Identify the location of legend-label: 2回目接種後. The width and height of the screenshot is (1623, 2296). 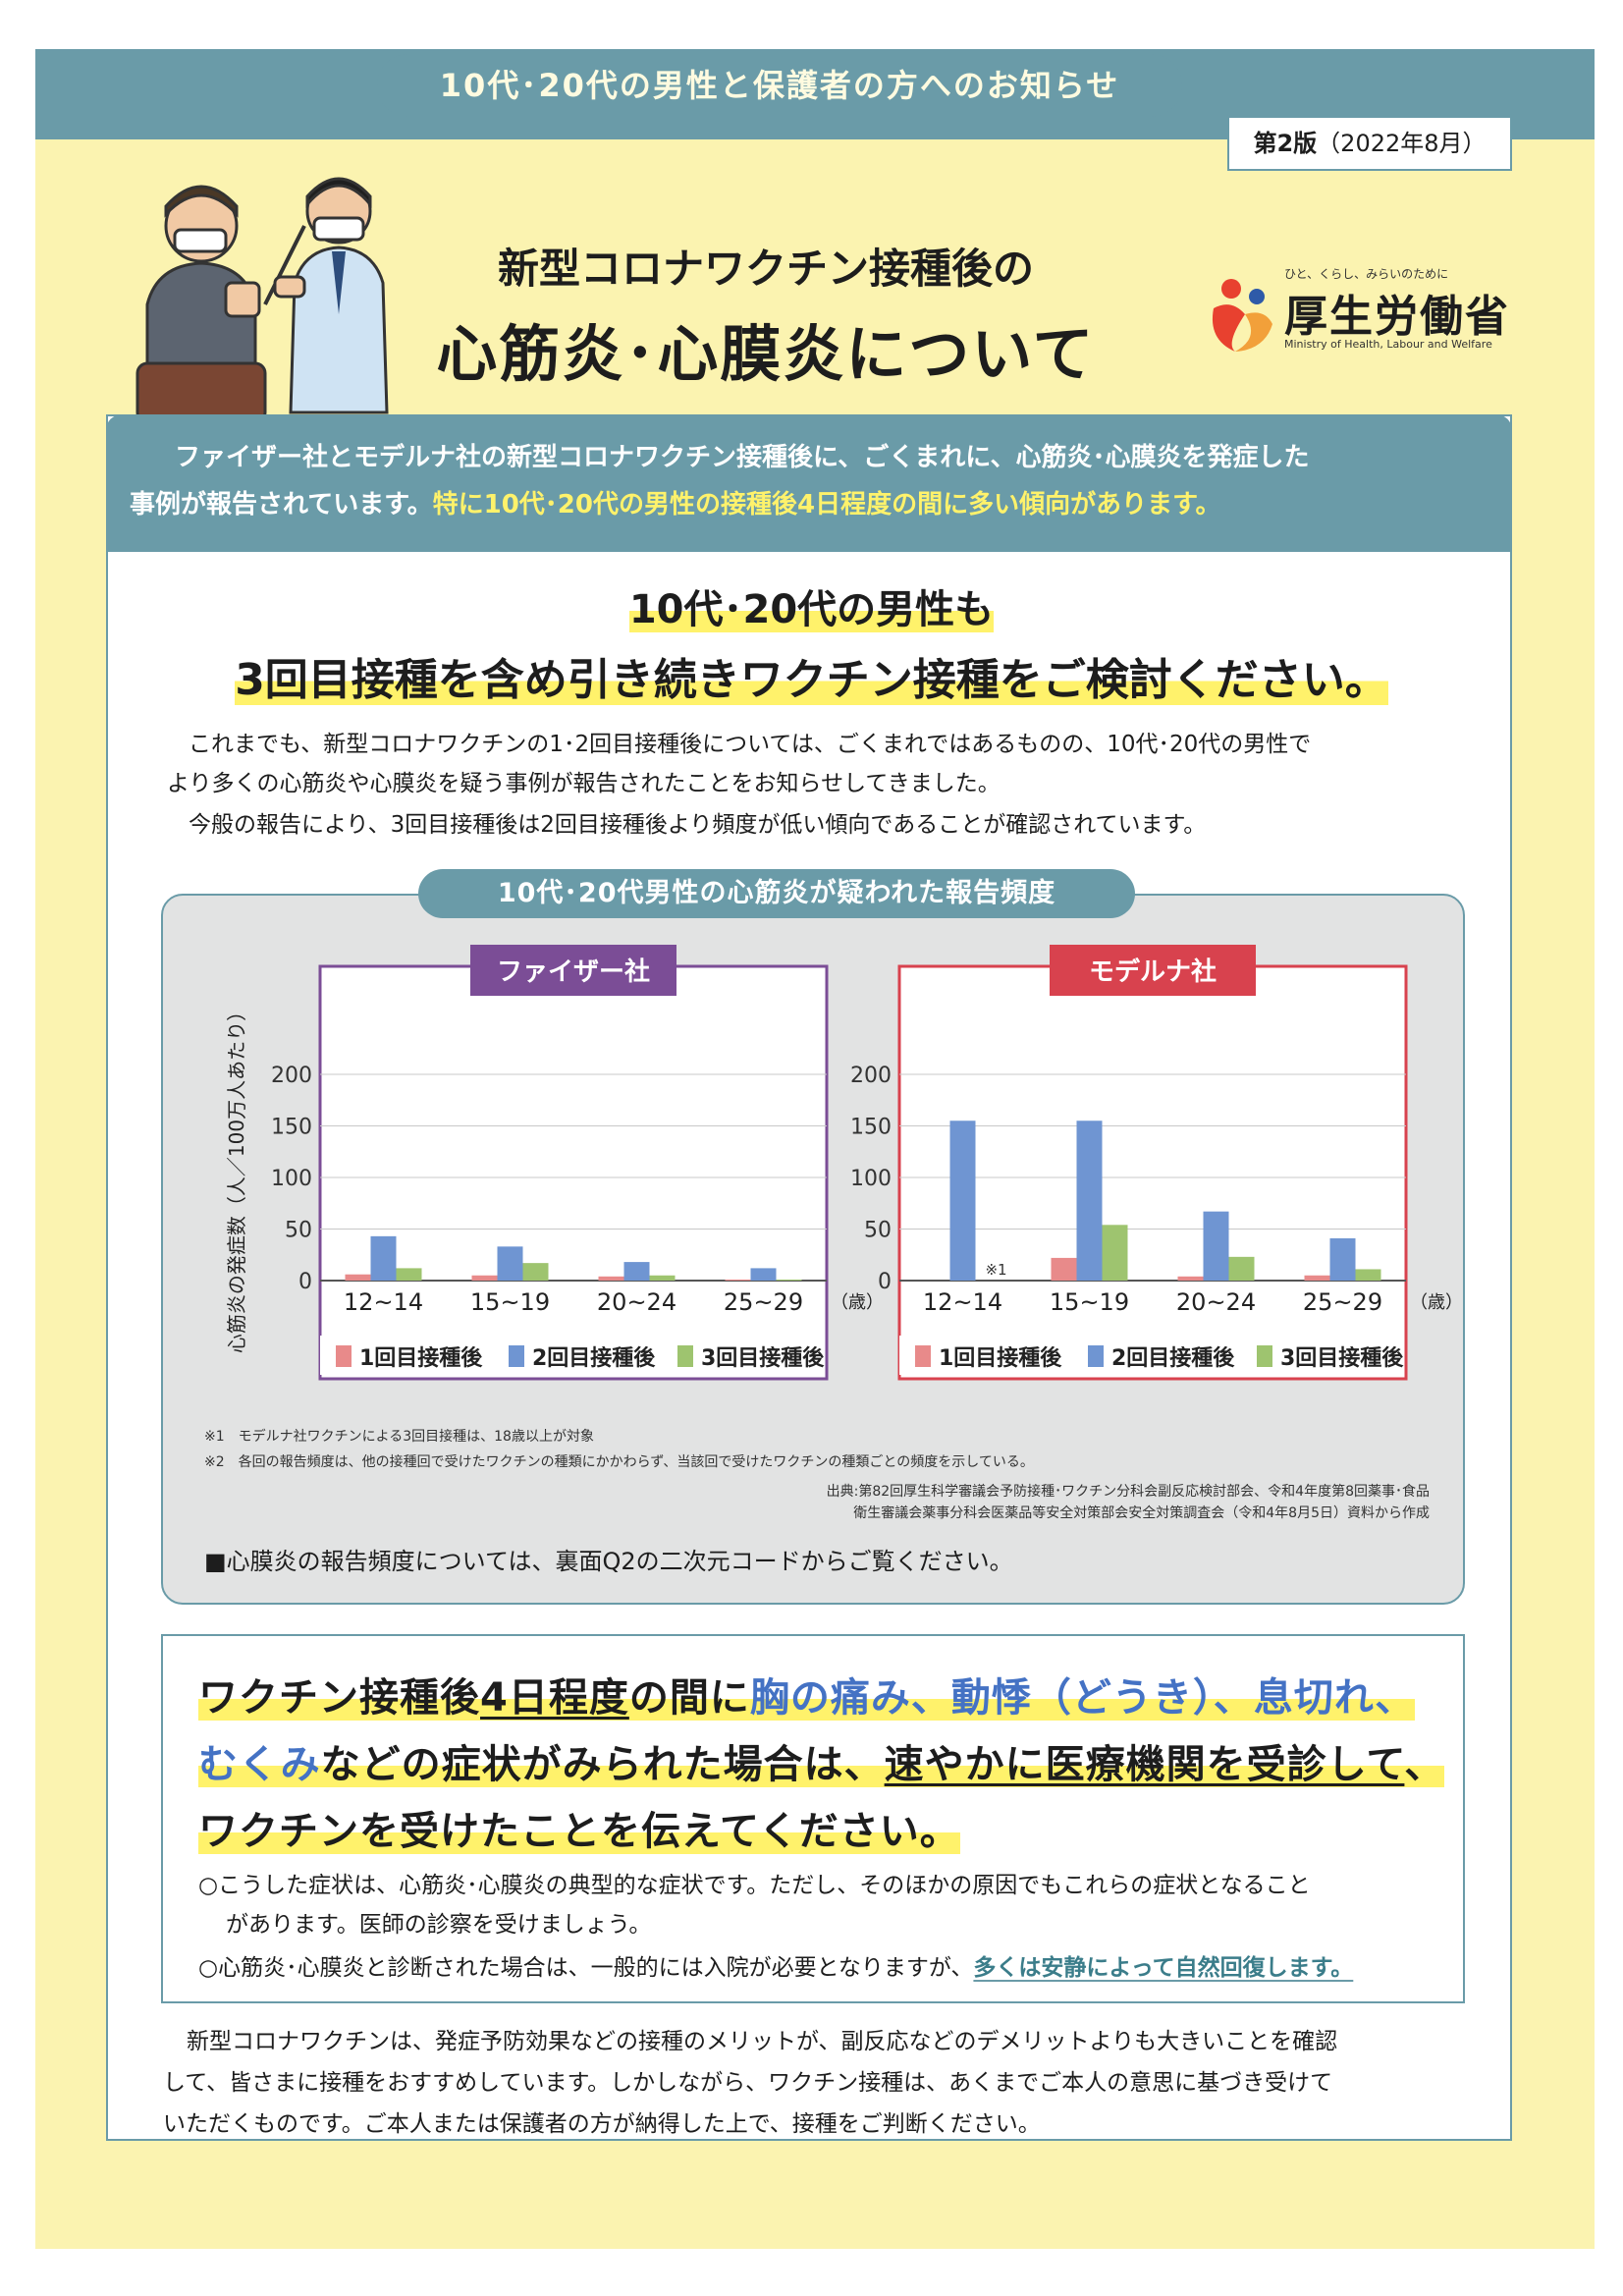
(1173, 1358).